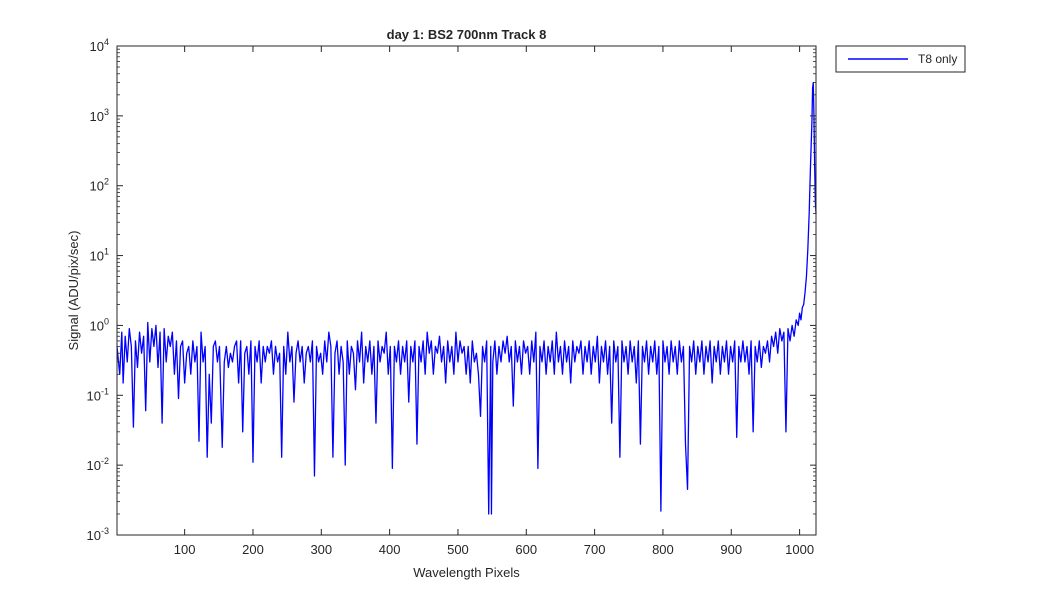 The image size is (1050, 600). I want to click on x-tick-label: 300, so click(321, 549).